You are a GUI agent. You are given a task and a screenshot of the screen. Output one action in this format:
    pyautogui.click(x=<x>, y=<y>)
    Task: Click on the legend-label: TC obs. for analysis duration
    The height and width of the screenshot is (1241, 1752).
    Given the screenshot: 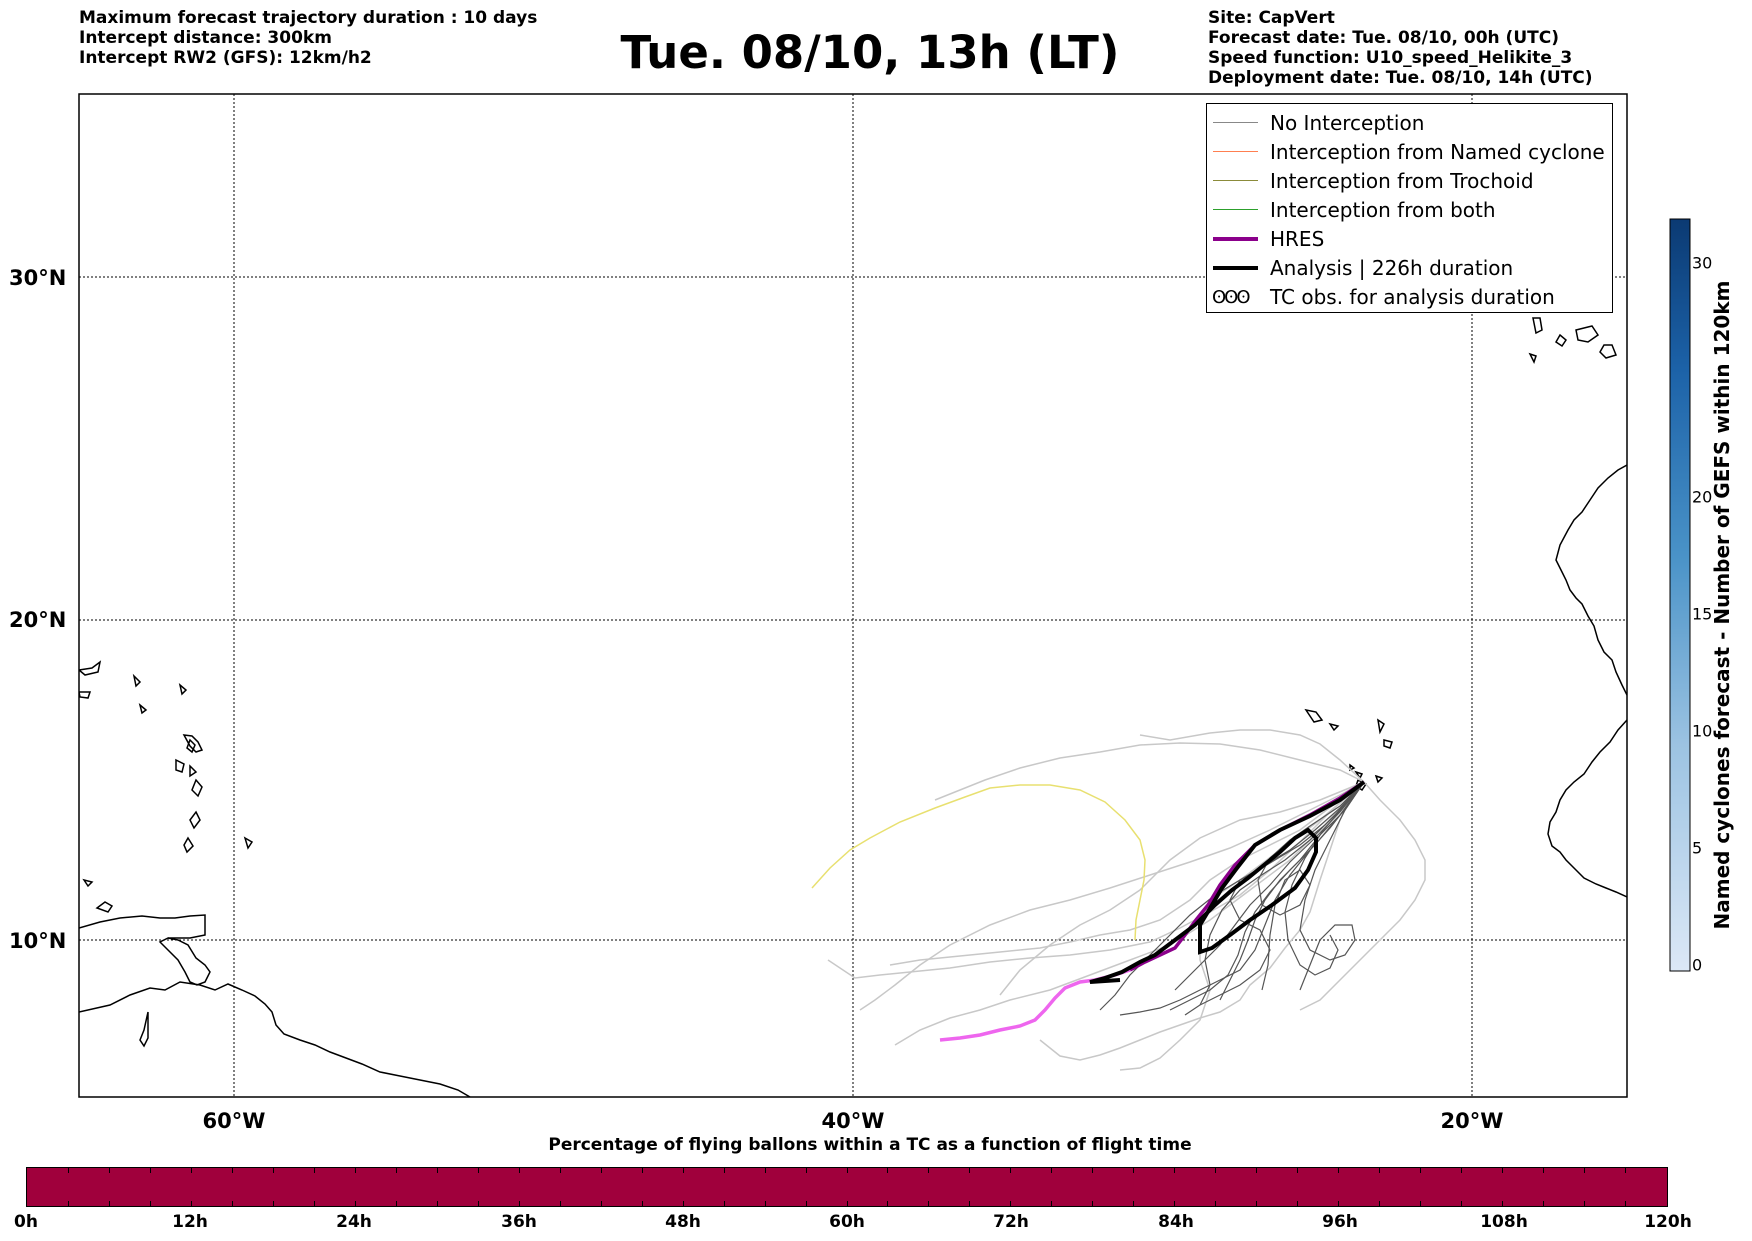 What is the action you would take?
    pyautogui.click(x=1412, y=297)
    